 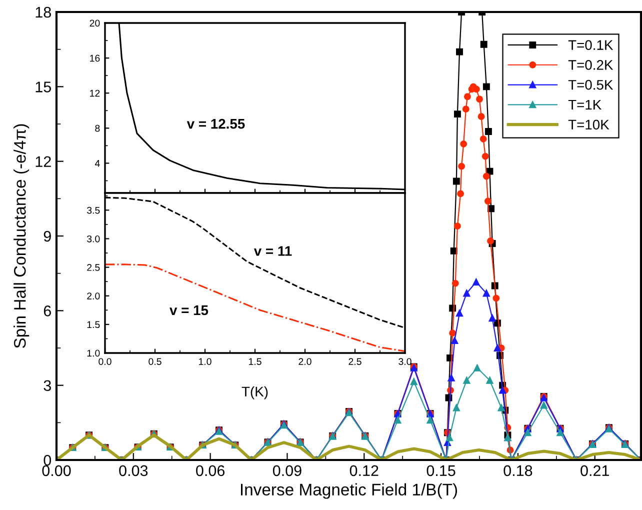 I want to click on annotation: v = 15, so click(x=189, y=310).